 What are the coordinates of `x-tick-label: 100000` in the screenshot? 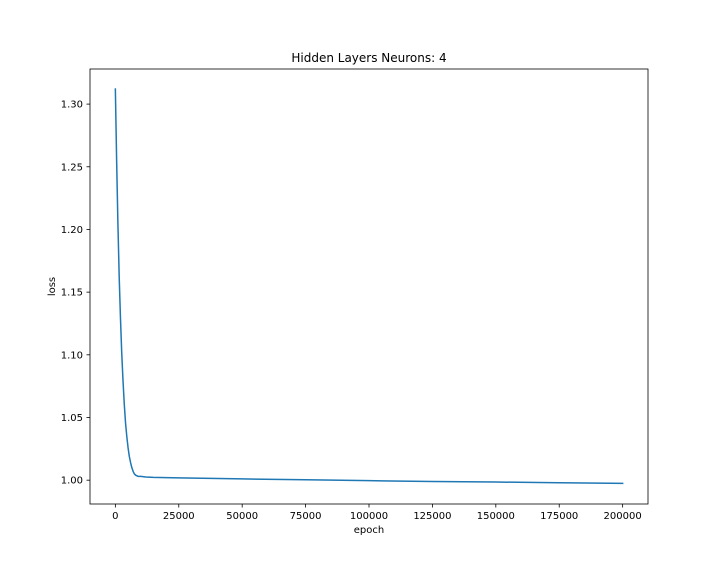 It's located at (369, 516).